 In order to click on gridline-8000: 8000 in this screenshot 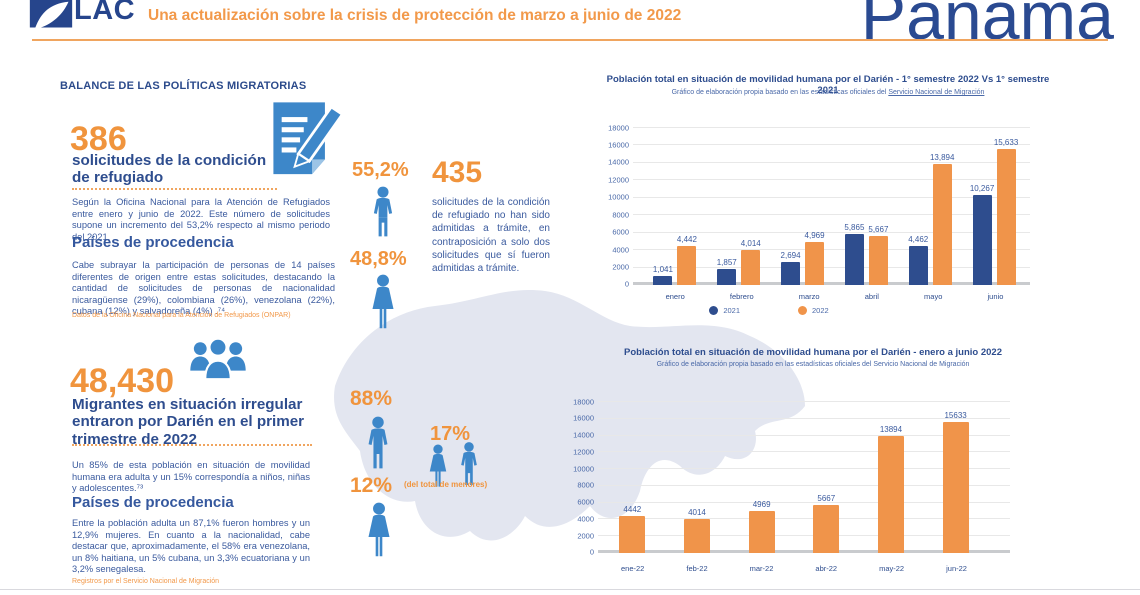, I will do `click(793, 485)`.